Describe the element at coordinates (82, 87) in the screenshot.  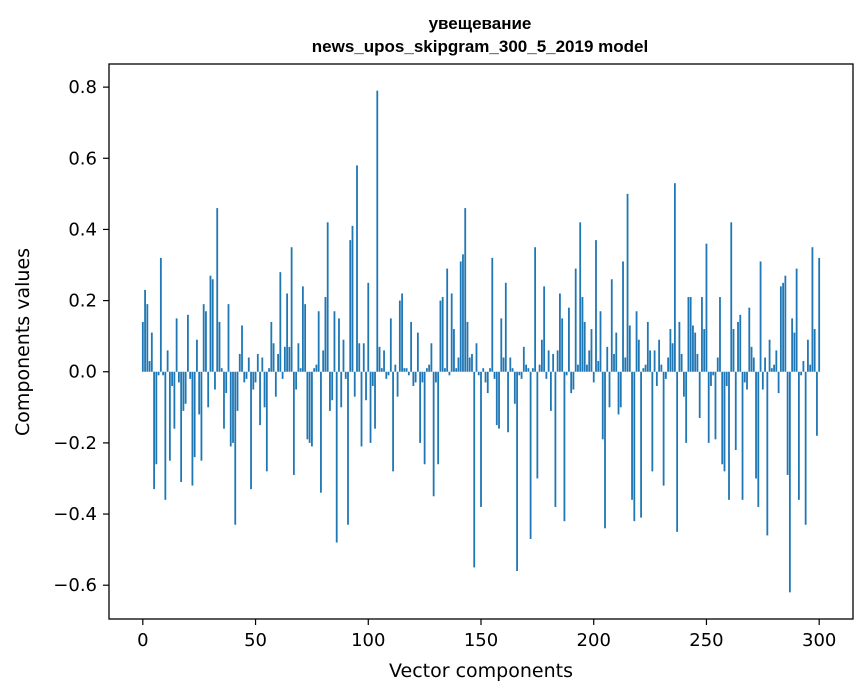
I see `y-tick-label: 0.8` at that location.